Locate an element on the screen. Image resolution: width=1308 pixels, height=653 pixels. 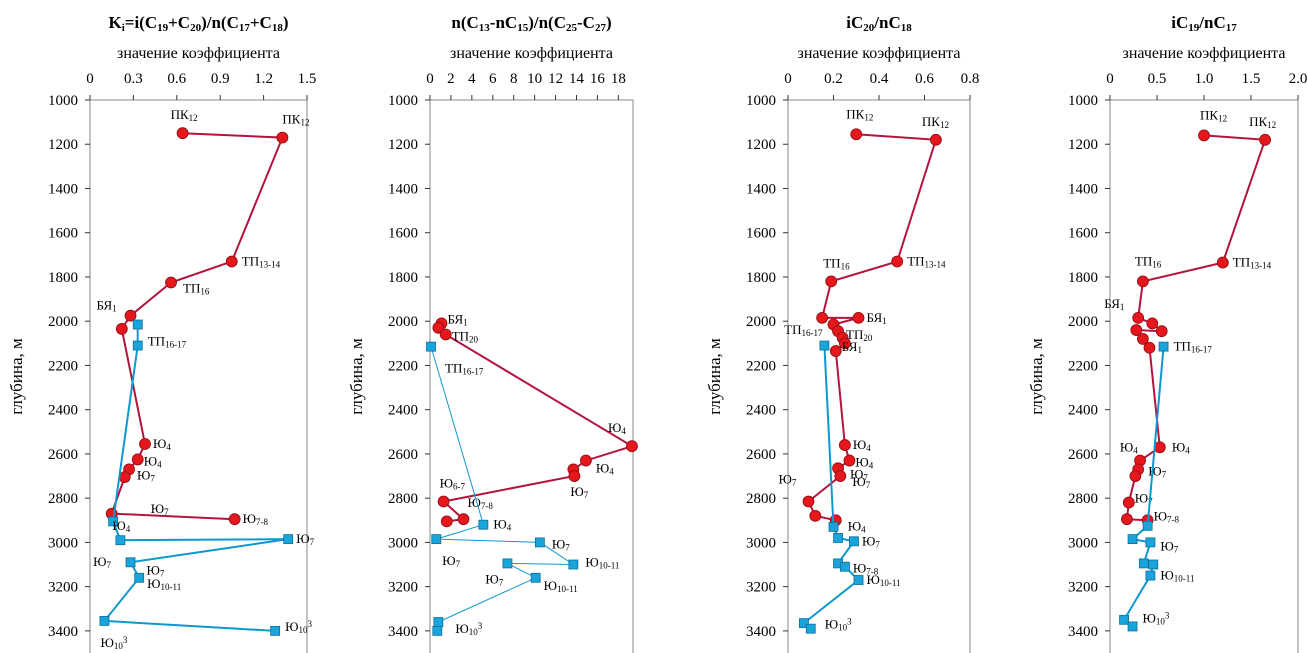
data-label: БЯ1 is located at coordinates (877, 318).